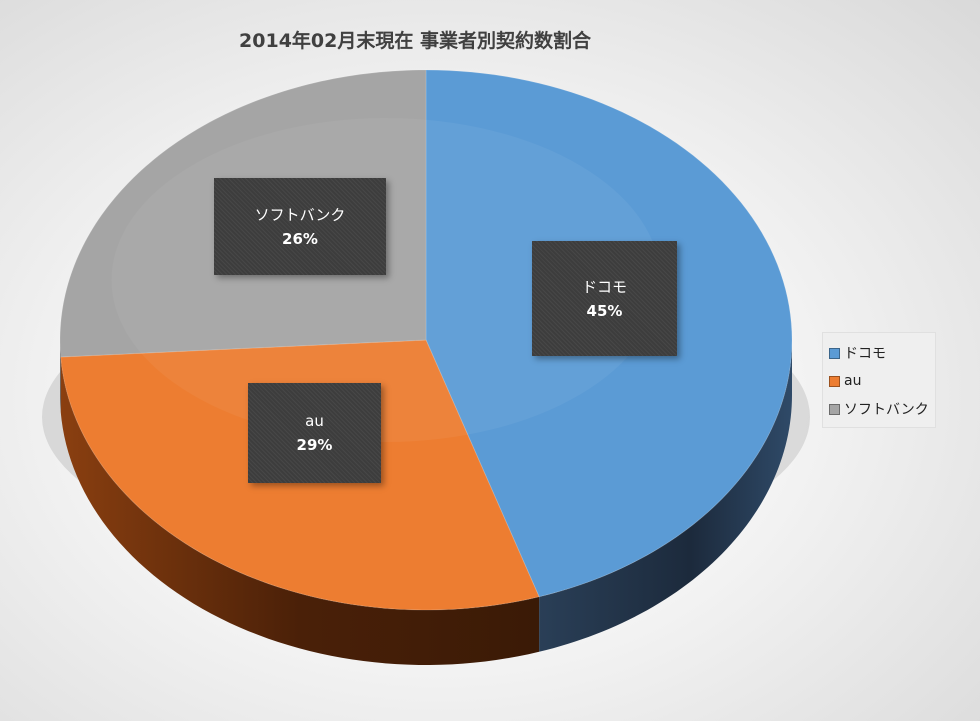  I want to click on legend: ドコモ au ソフトバンク, so click(879, 380).